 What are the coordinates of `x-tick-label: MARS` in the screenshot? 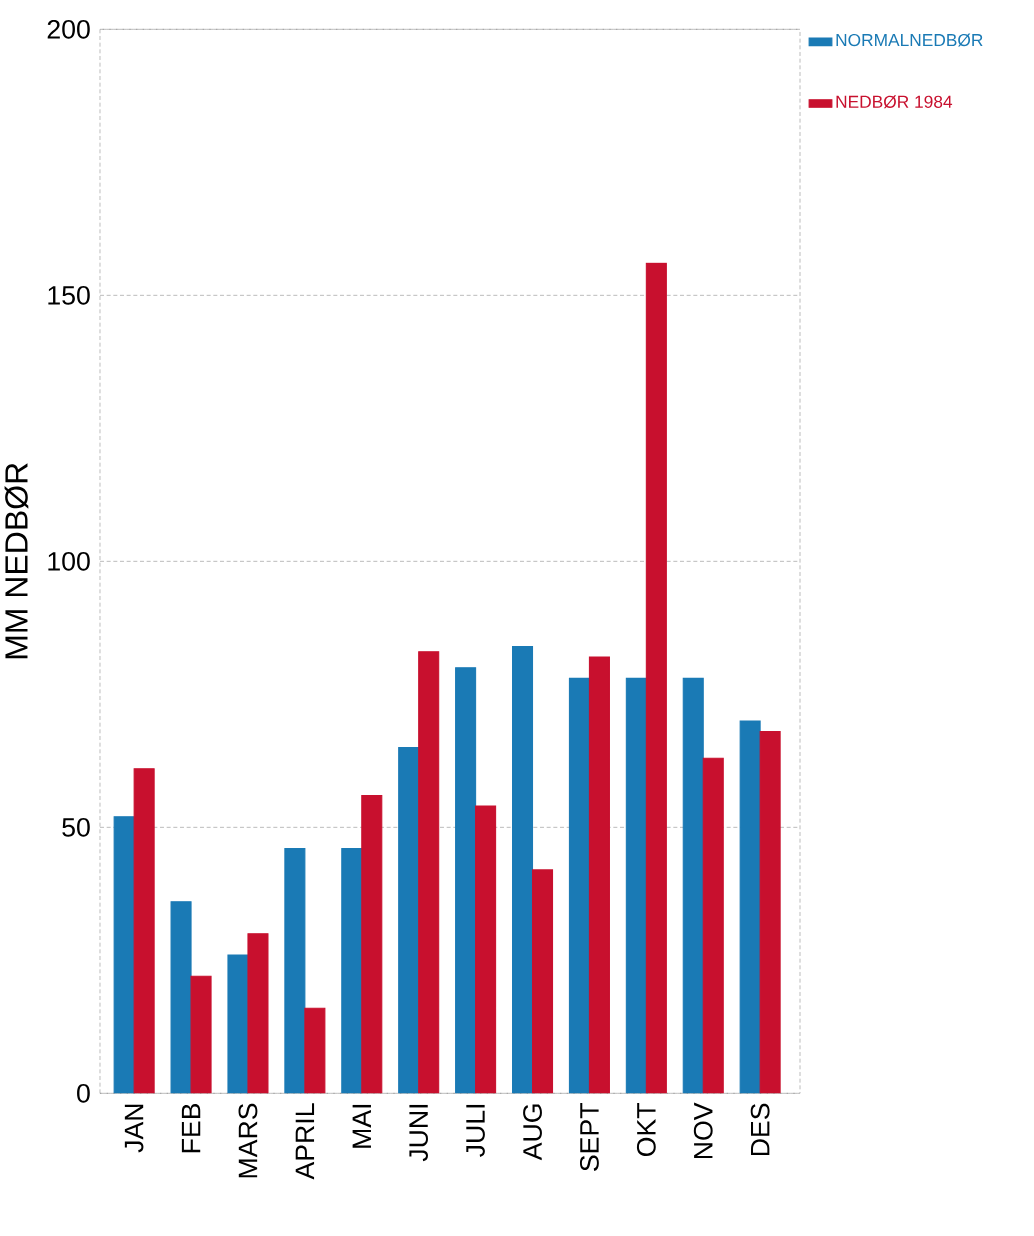 It's located at (248, 1140).